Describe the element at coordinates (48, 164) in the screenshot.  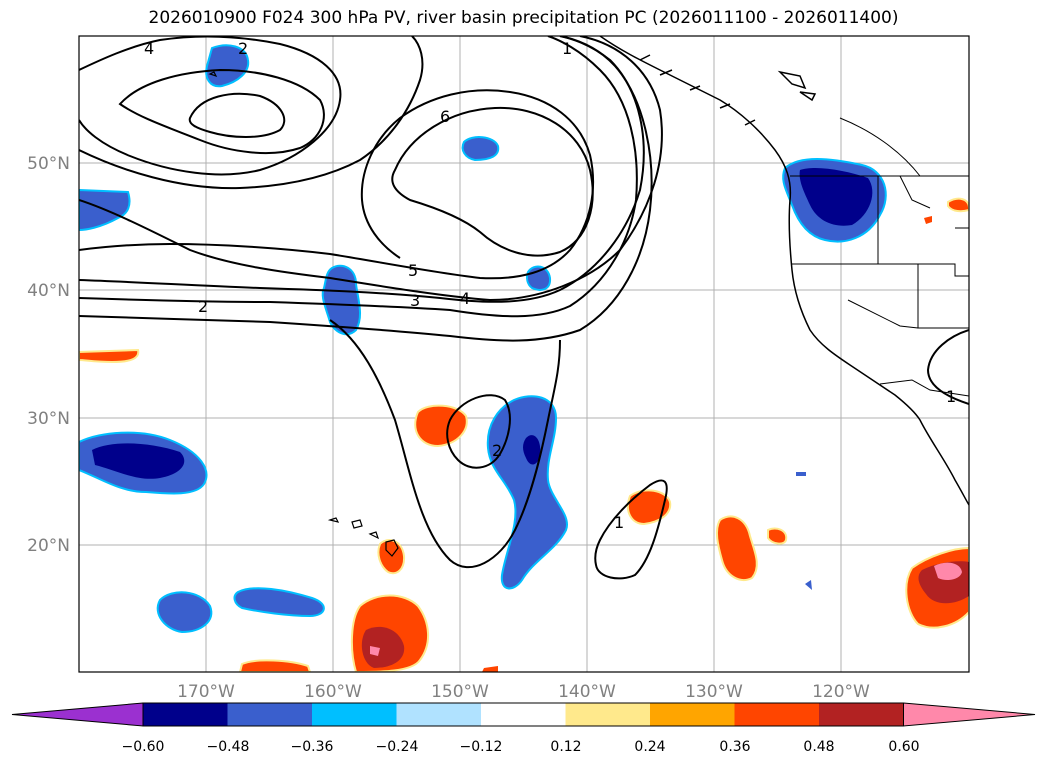
I see `lat-label-50: 50°N` at that location.